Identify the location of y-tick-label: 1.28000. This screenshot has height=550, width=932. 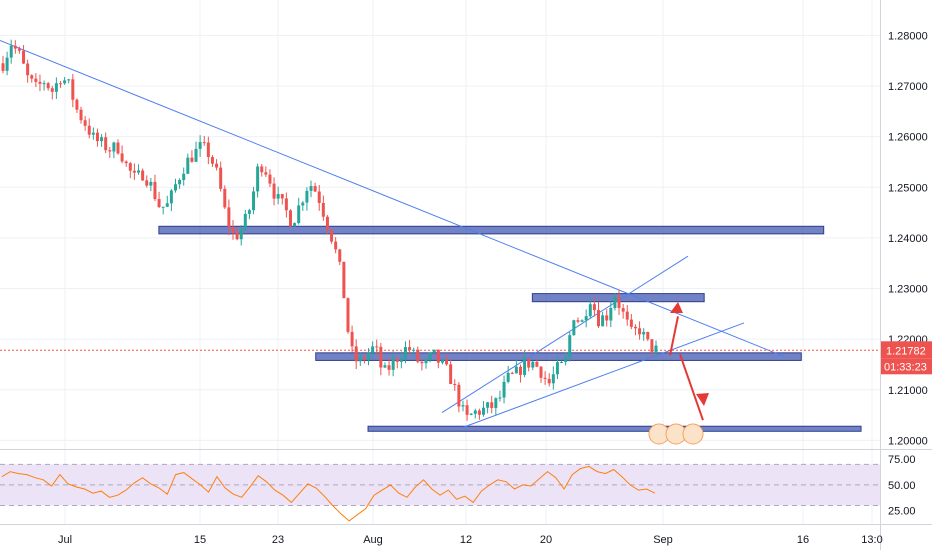
(908, 36).